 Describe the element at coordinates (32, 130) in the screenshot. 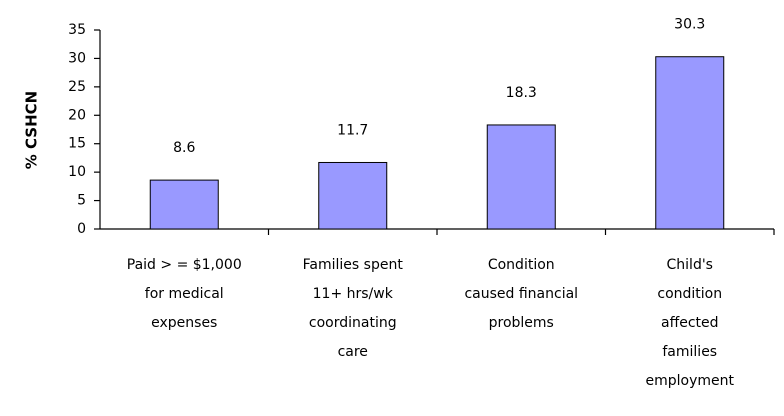

I see `y-axis-label: % CSHCN` at that location.